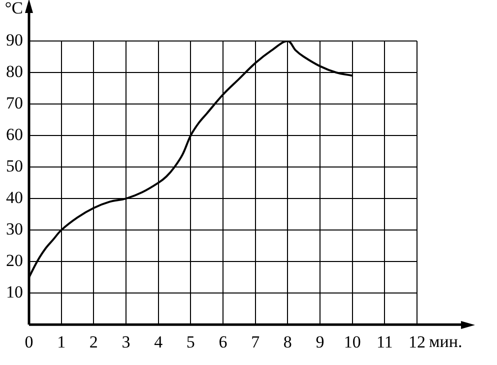 The width and height of the screenshot is (497, 365). What do you see at coordinates (14, 102) in the screenshot?
I see `y-tick-label: 70` at bounding box center [14, 102].